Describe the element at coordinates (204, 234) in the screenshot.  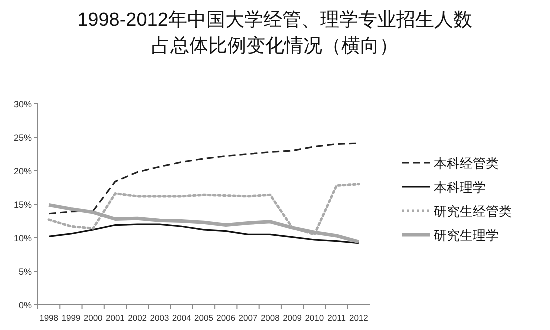
I see `line-series` at that location.